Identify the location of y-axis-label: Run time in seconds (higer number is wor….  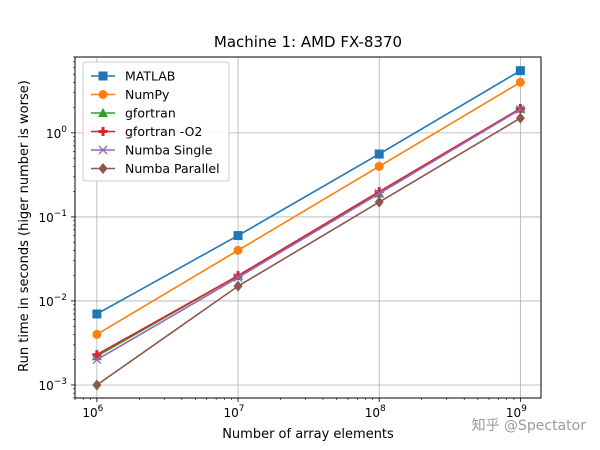
(24, 226).